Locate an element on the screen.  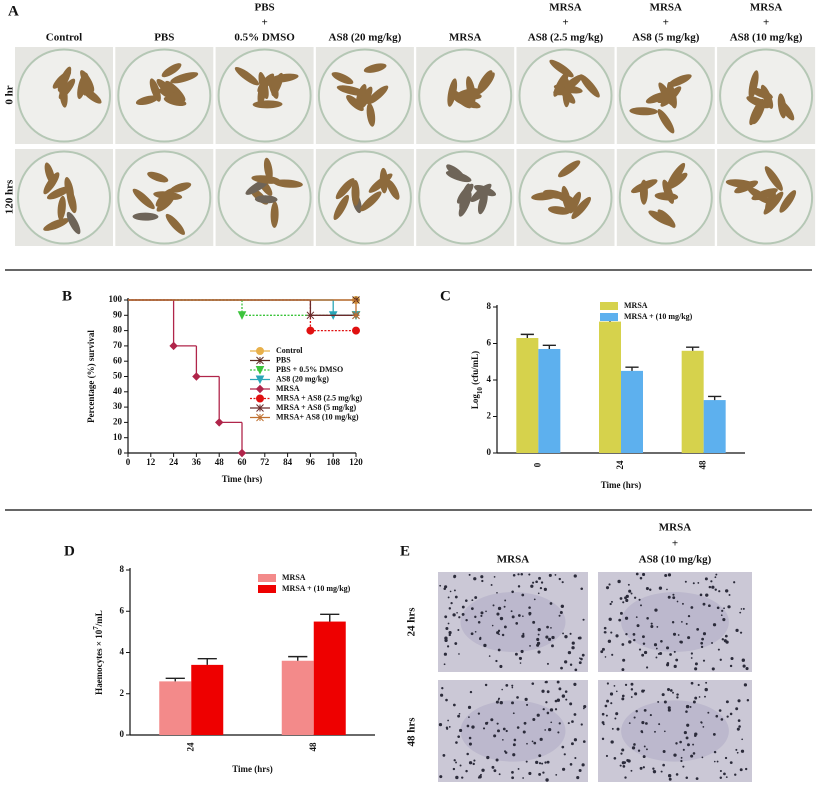
marker is located at coordinates (356, 330).